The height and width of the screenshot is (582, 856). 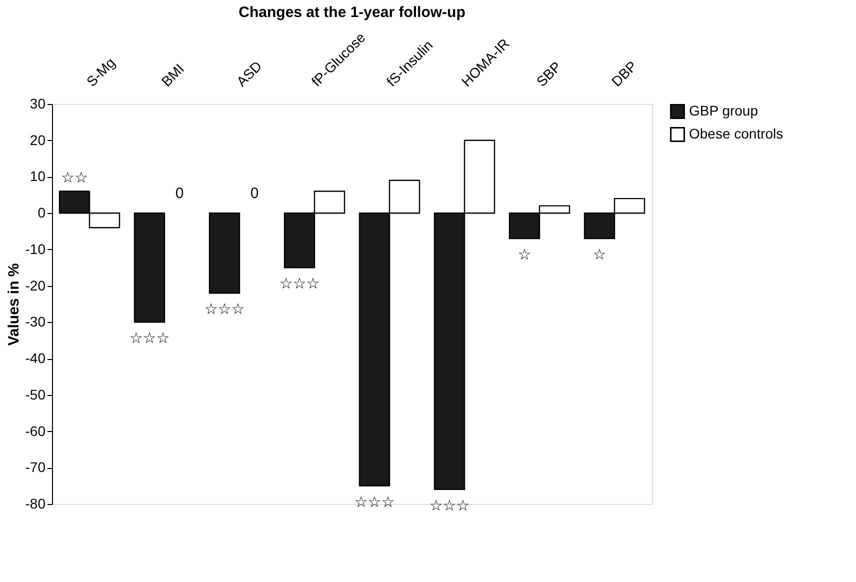 What do you see at coordinates (35, 322) in the screenshot?
I see `y-tick-label: -30` at bounding box center [35, 322].